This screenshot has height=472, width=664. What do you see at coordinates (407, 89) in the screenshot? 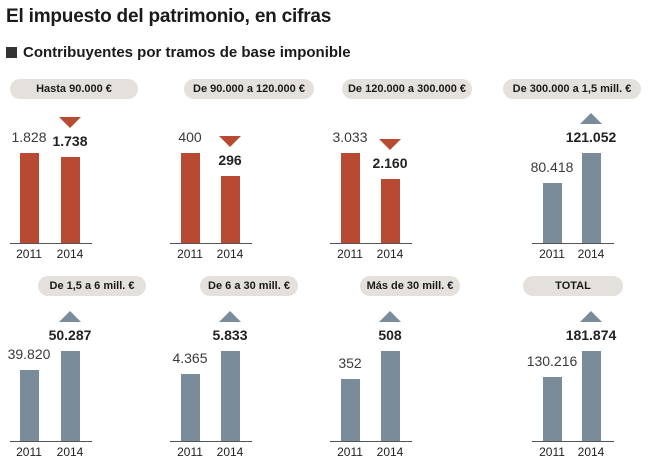
I see `panel-title: De 120.000 a 300.000 €` at bounding box center [407, 89].